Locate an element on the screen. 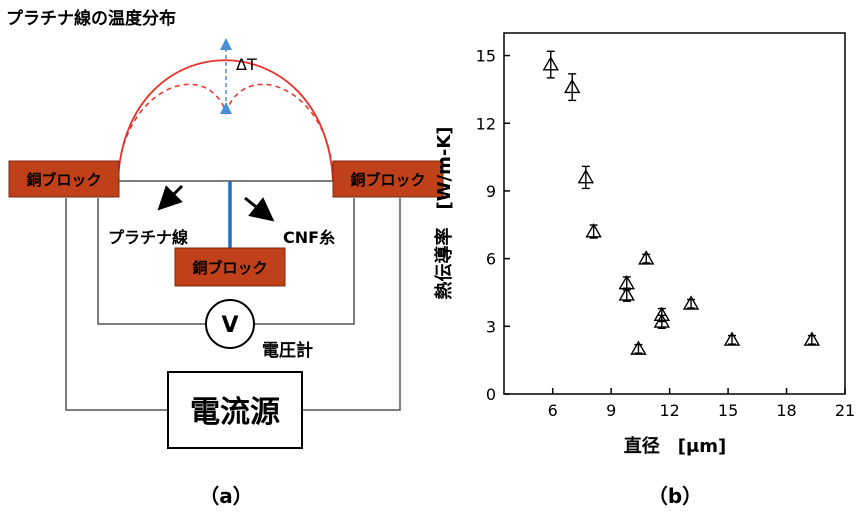 The image size is (860, 516). x-tick-label: 21 is located at coordinates (845, 410).